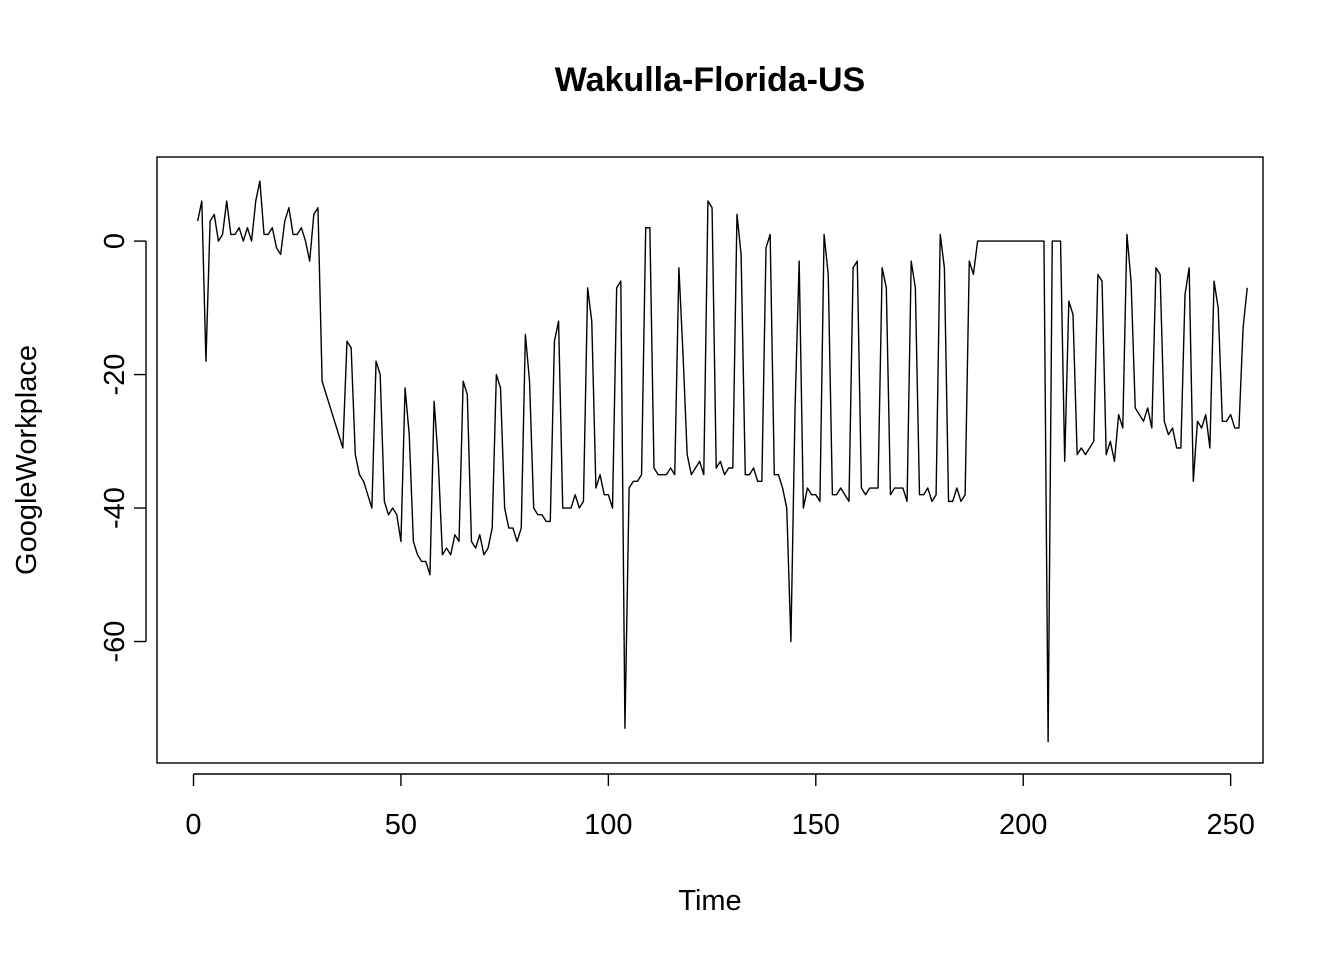 Image resolution: width=1344 pixels, height=960 pixels. I want to click on x-tick-label: 250, so click(1230, 825).